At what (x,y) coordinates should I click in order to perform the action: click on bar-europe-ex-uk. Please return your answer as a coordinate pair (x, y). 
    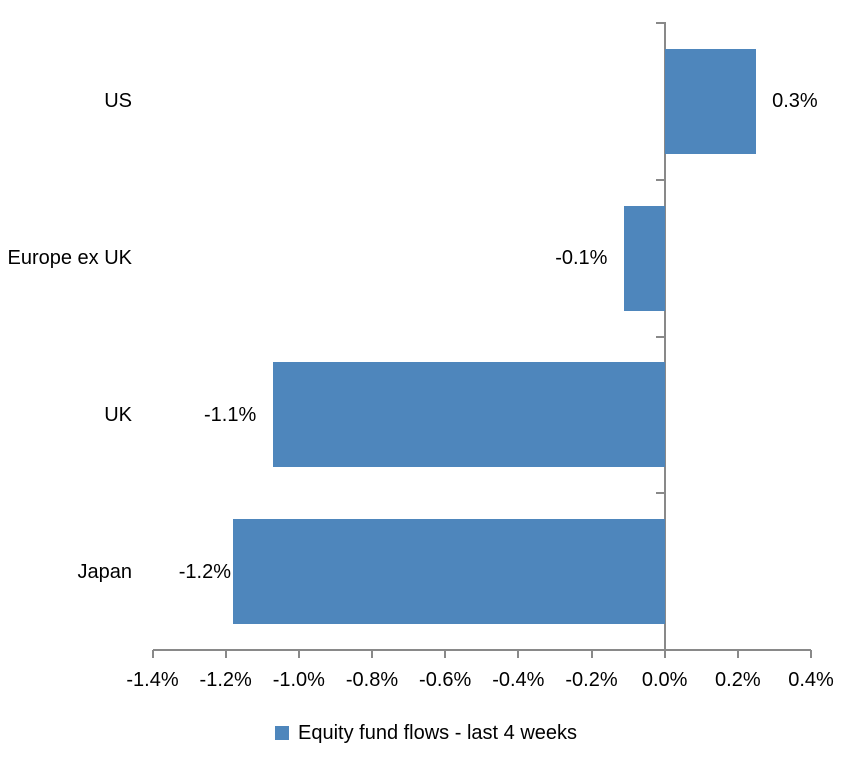
    Looking at the image, I should click on (644, 258).